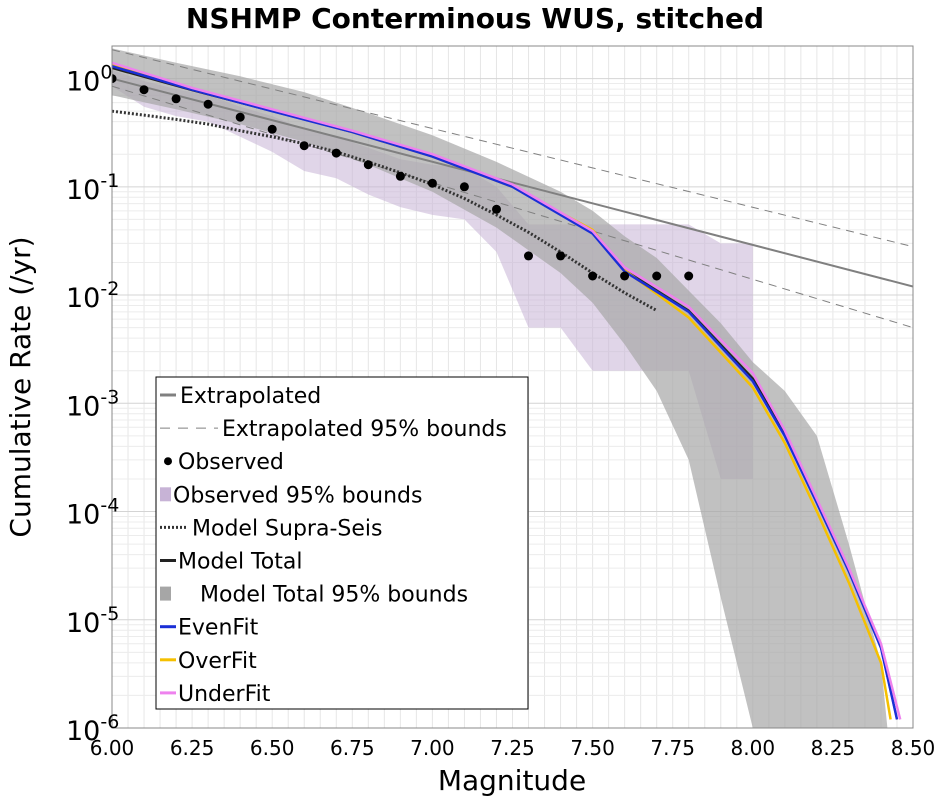  Describe the element at coordinates (432, 748) in the screenshot. I see `x-tick-label: 7.00` at that location.